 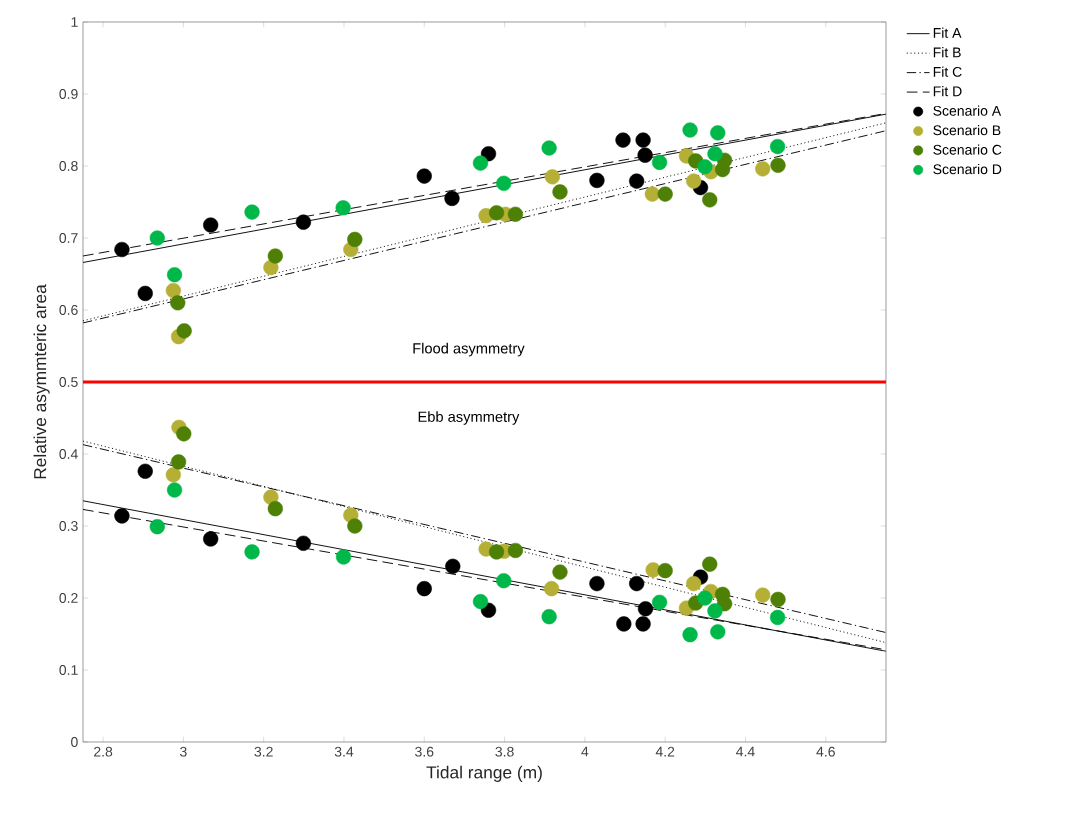 What do you see at coordinates (947, 52) in the screenshot?
I see `legend-label: Fit B` at bounding box center [947, 52].